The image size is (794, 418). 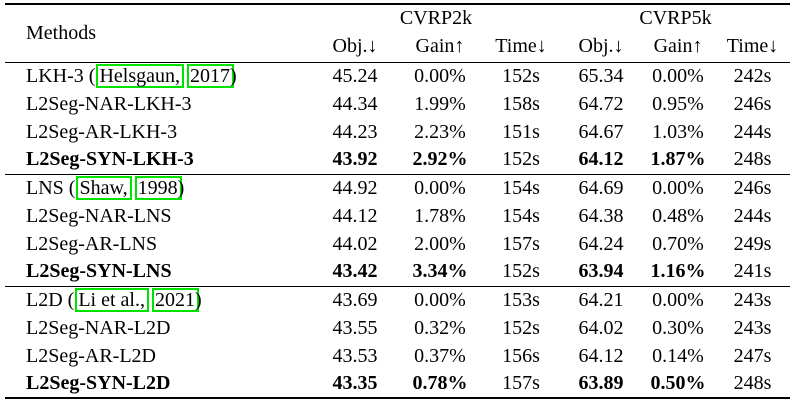 I want to click on citation-link-author: Li et al.,, so click(x=112, y=300).